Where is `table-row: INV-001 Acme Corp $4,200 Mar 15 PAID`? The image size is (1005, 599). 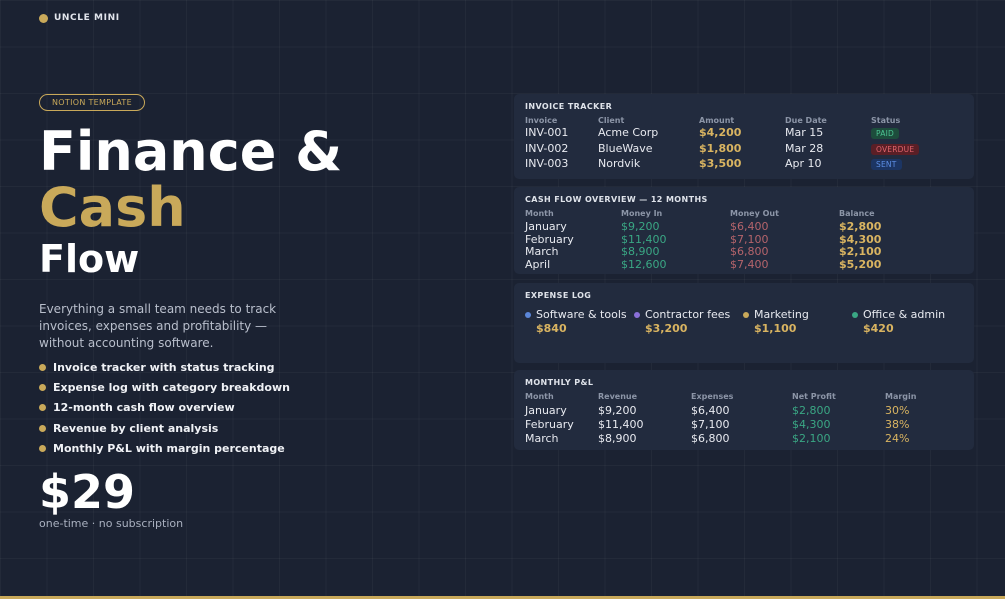 table-row: INV-001 Acme Corp $4,200 Mar 15 PAID is located at coordinates (744, 133).